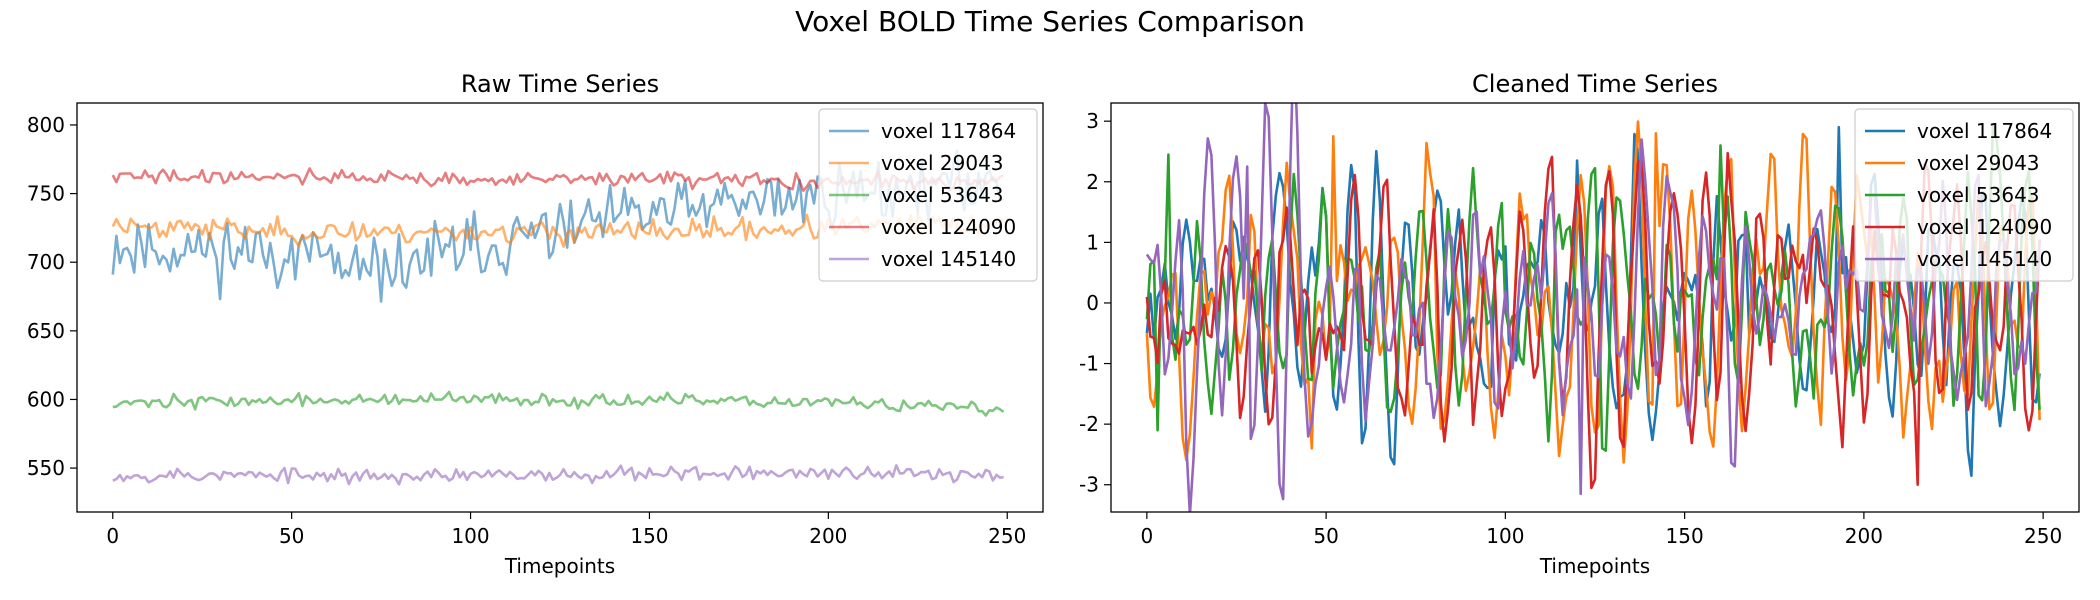 The image size is (2100, 600). I want to click on panel-title: Raw Time Series, so click(560, 84).